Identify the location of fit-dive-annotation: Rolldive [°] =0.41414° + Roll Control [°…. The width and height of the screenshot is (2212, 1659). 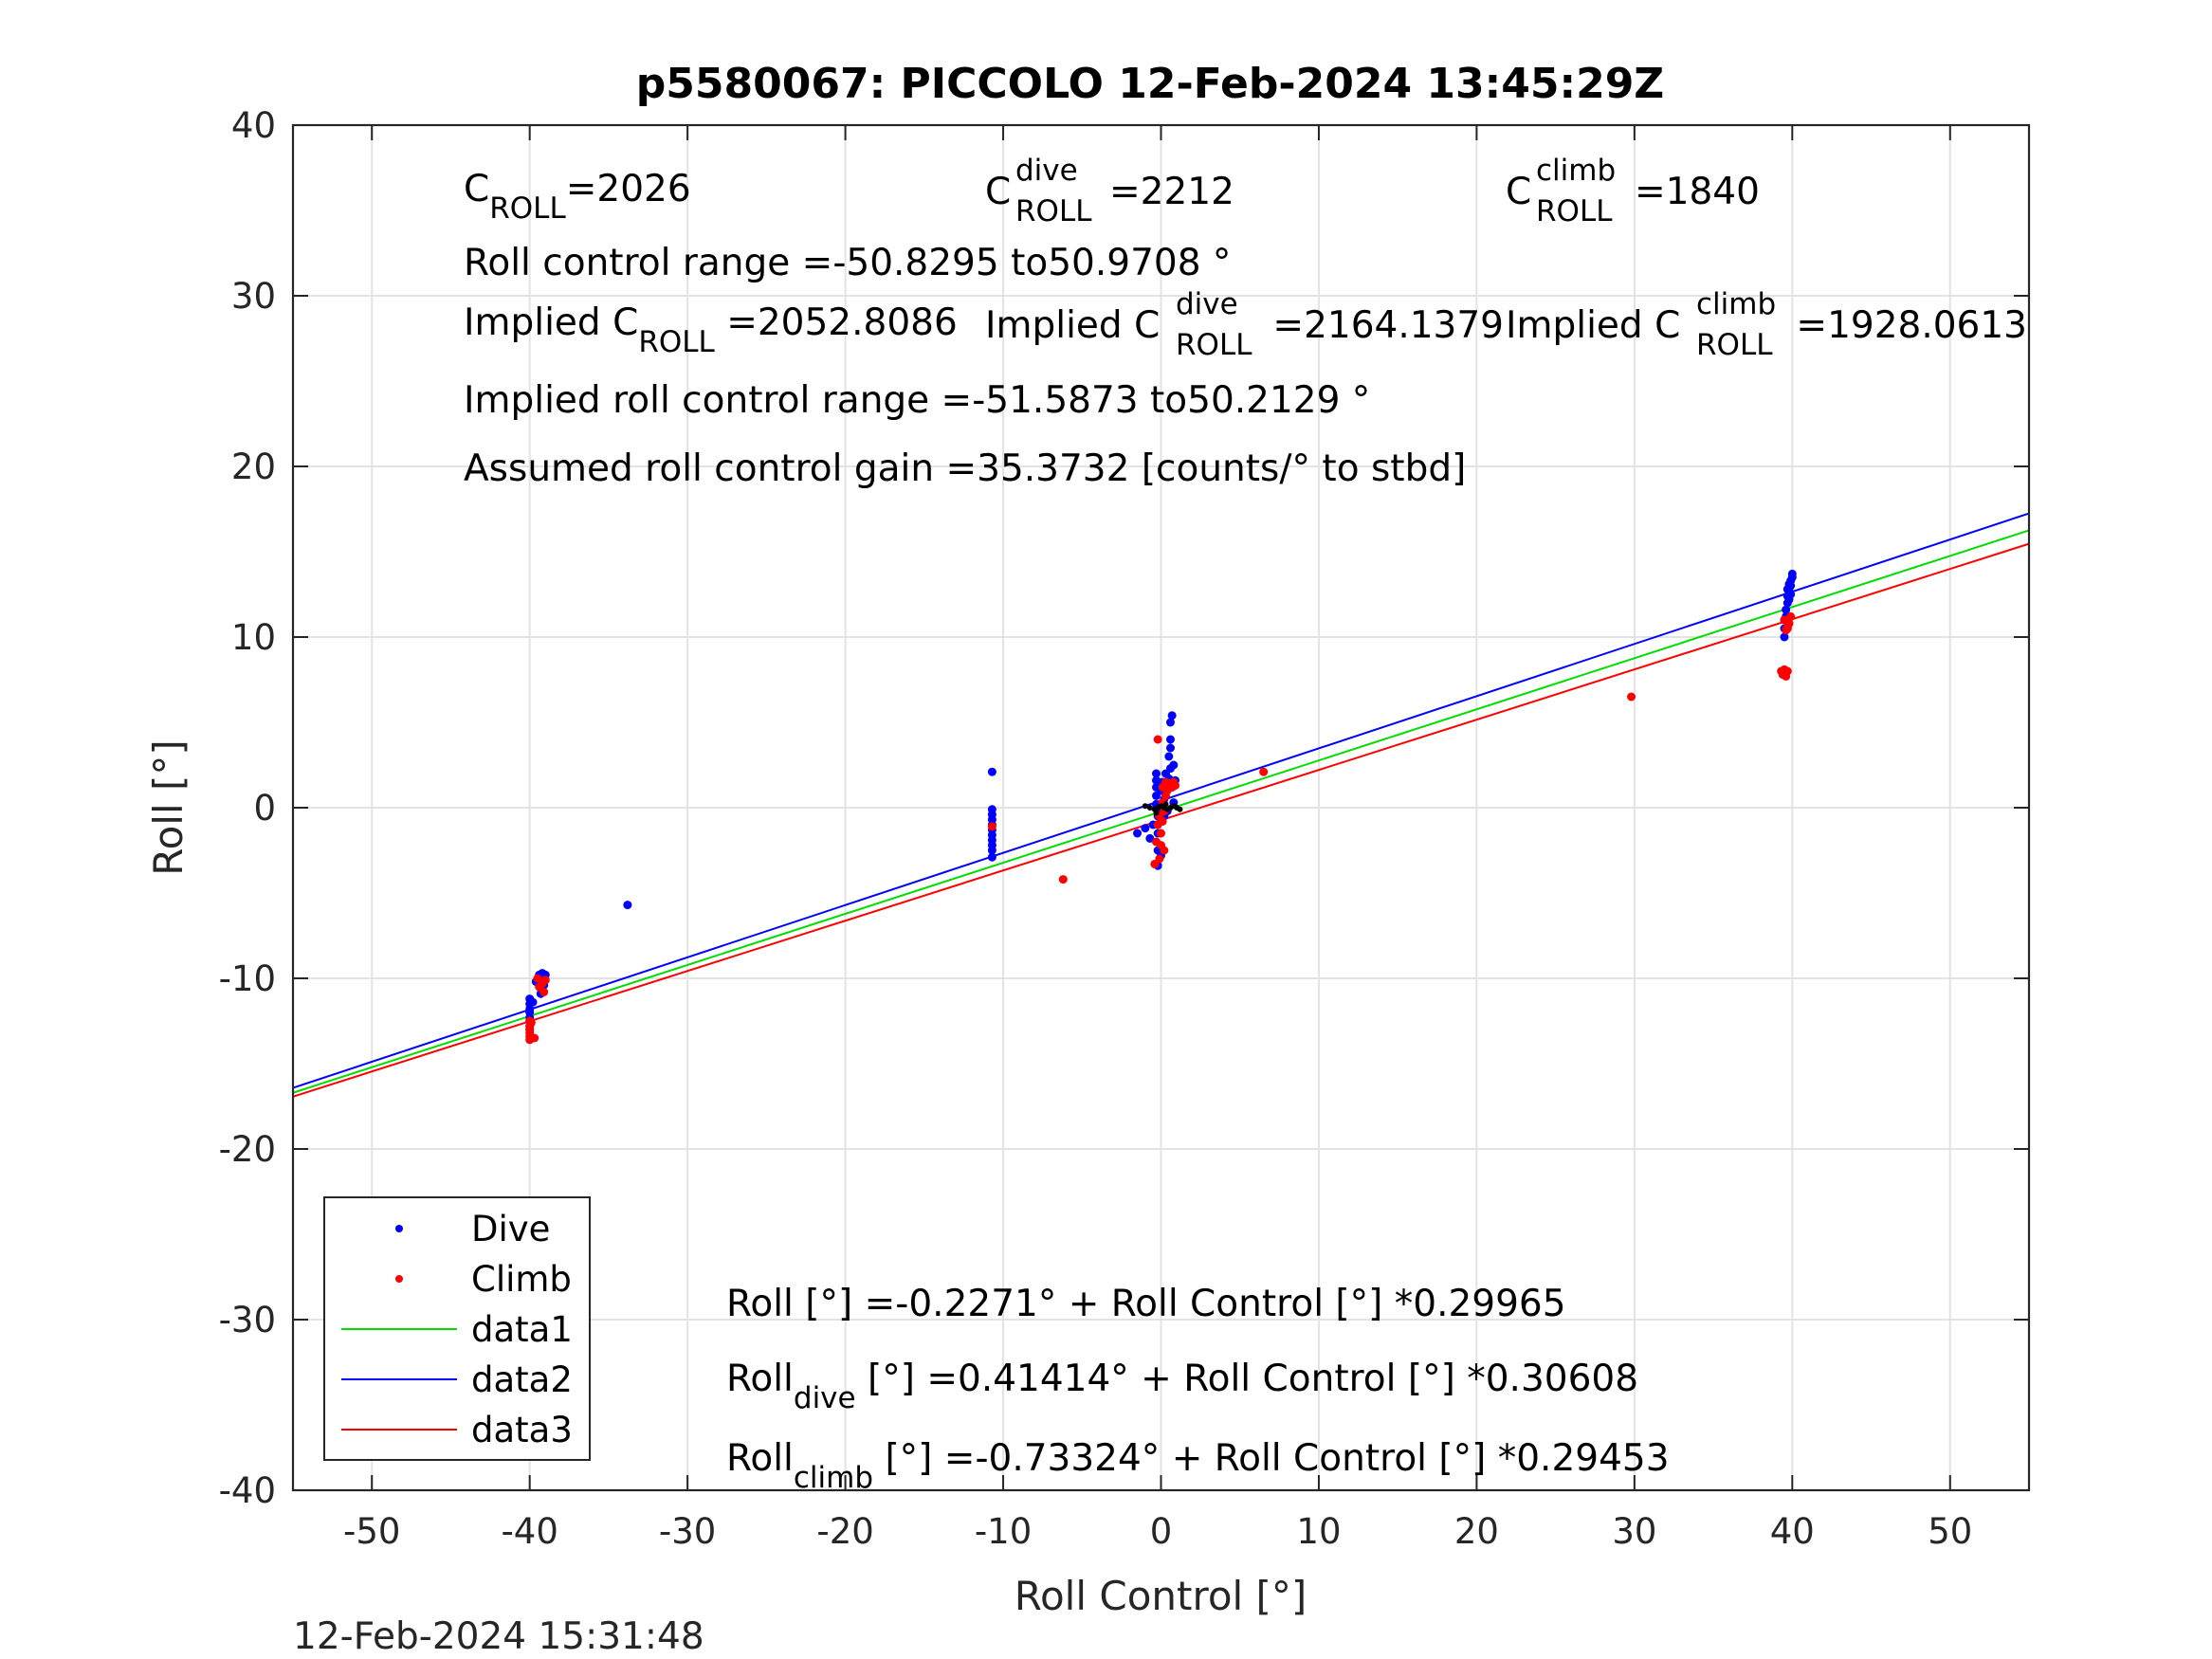
(1182, 1386).